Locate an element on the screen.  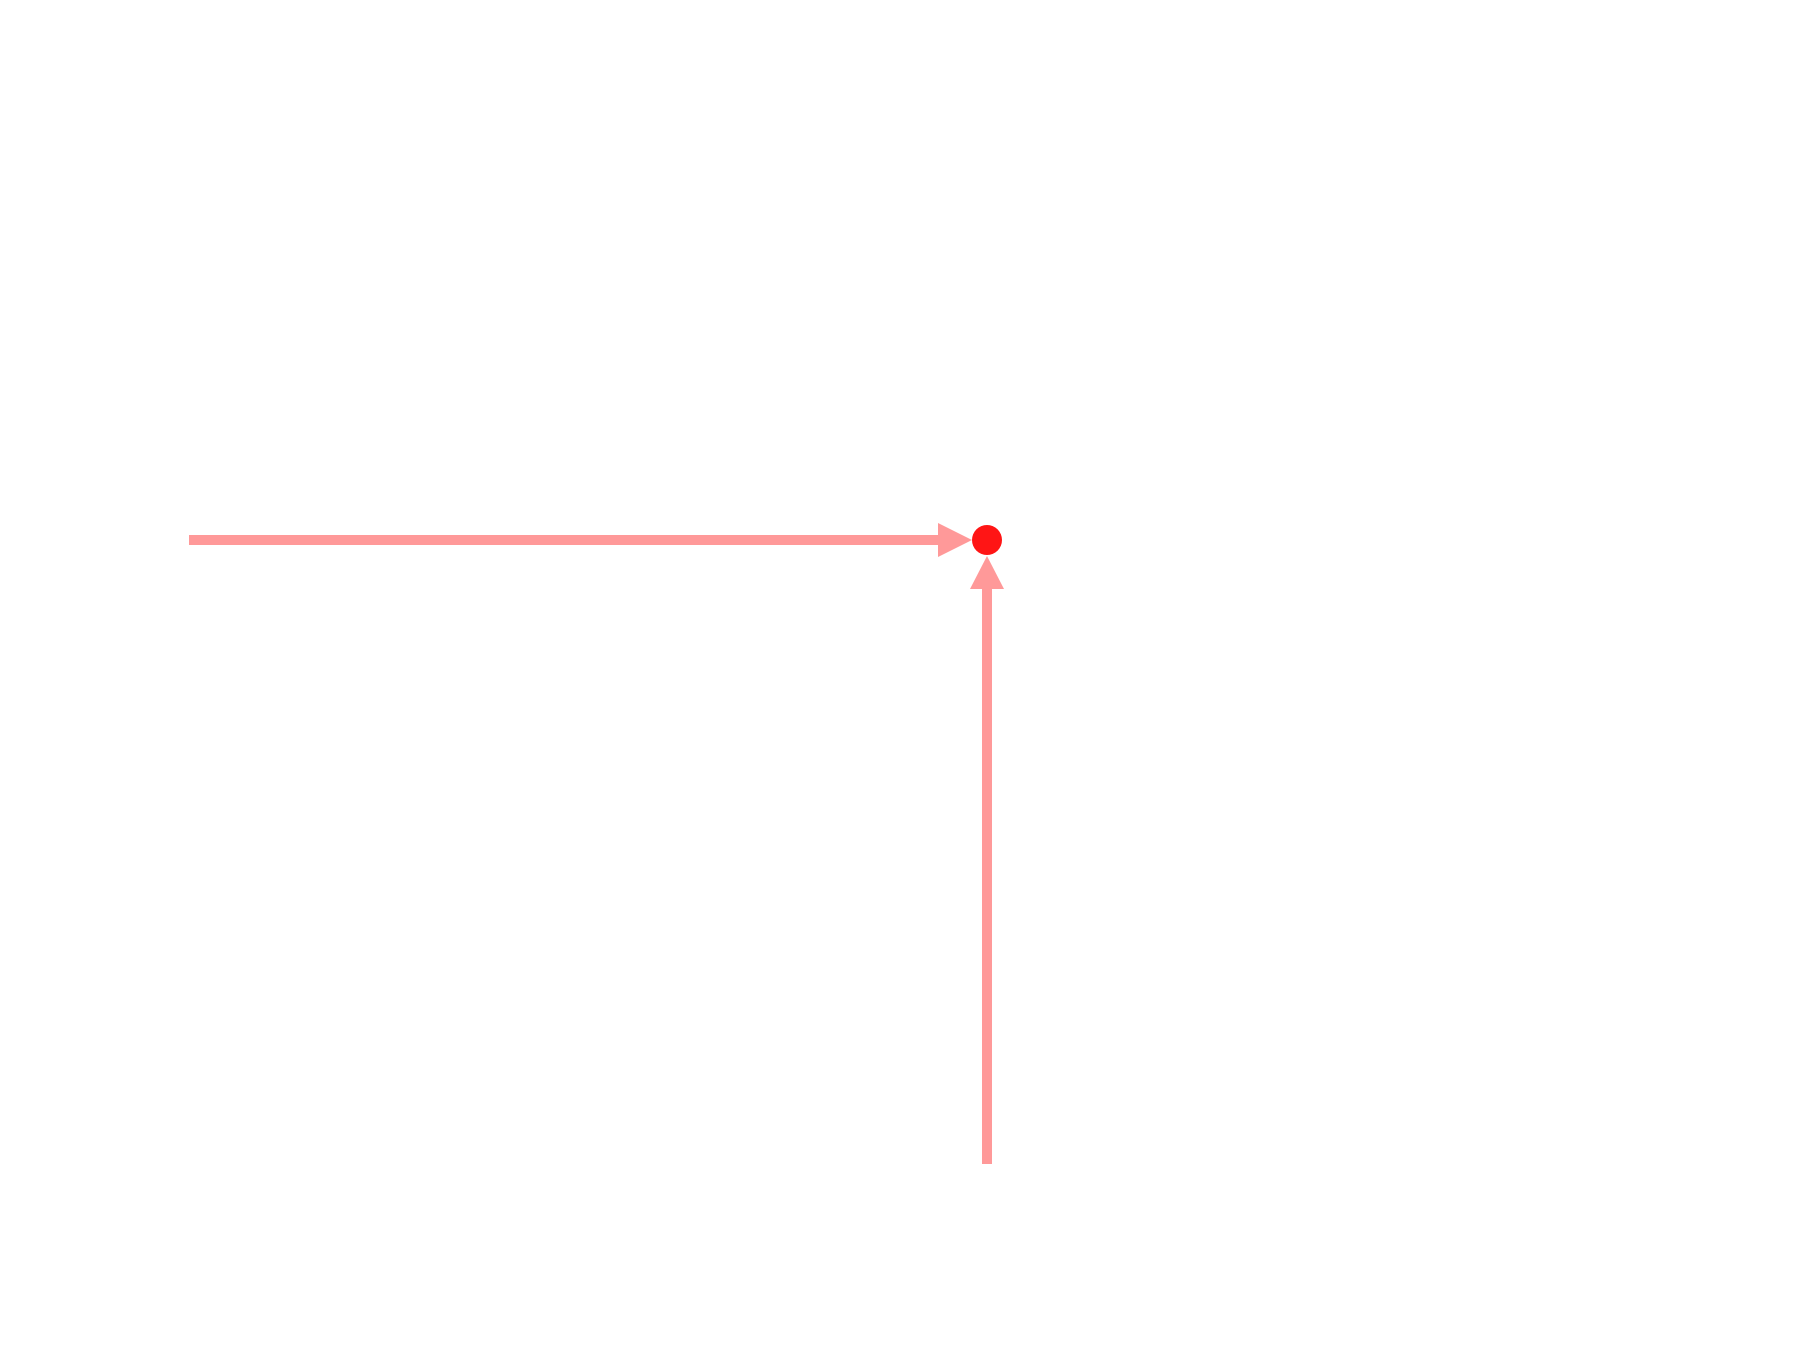
horizontal-arrow-head is located at coordinates (955, 540).